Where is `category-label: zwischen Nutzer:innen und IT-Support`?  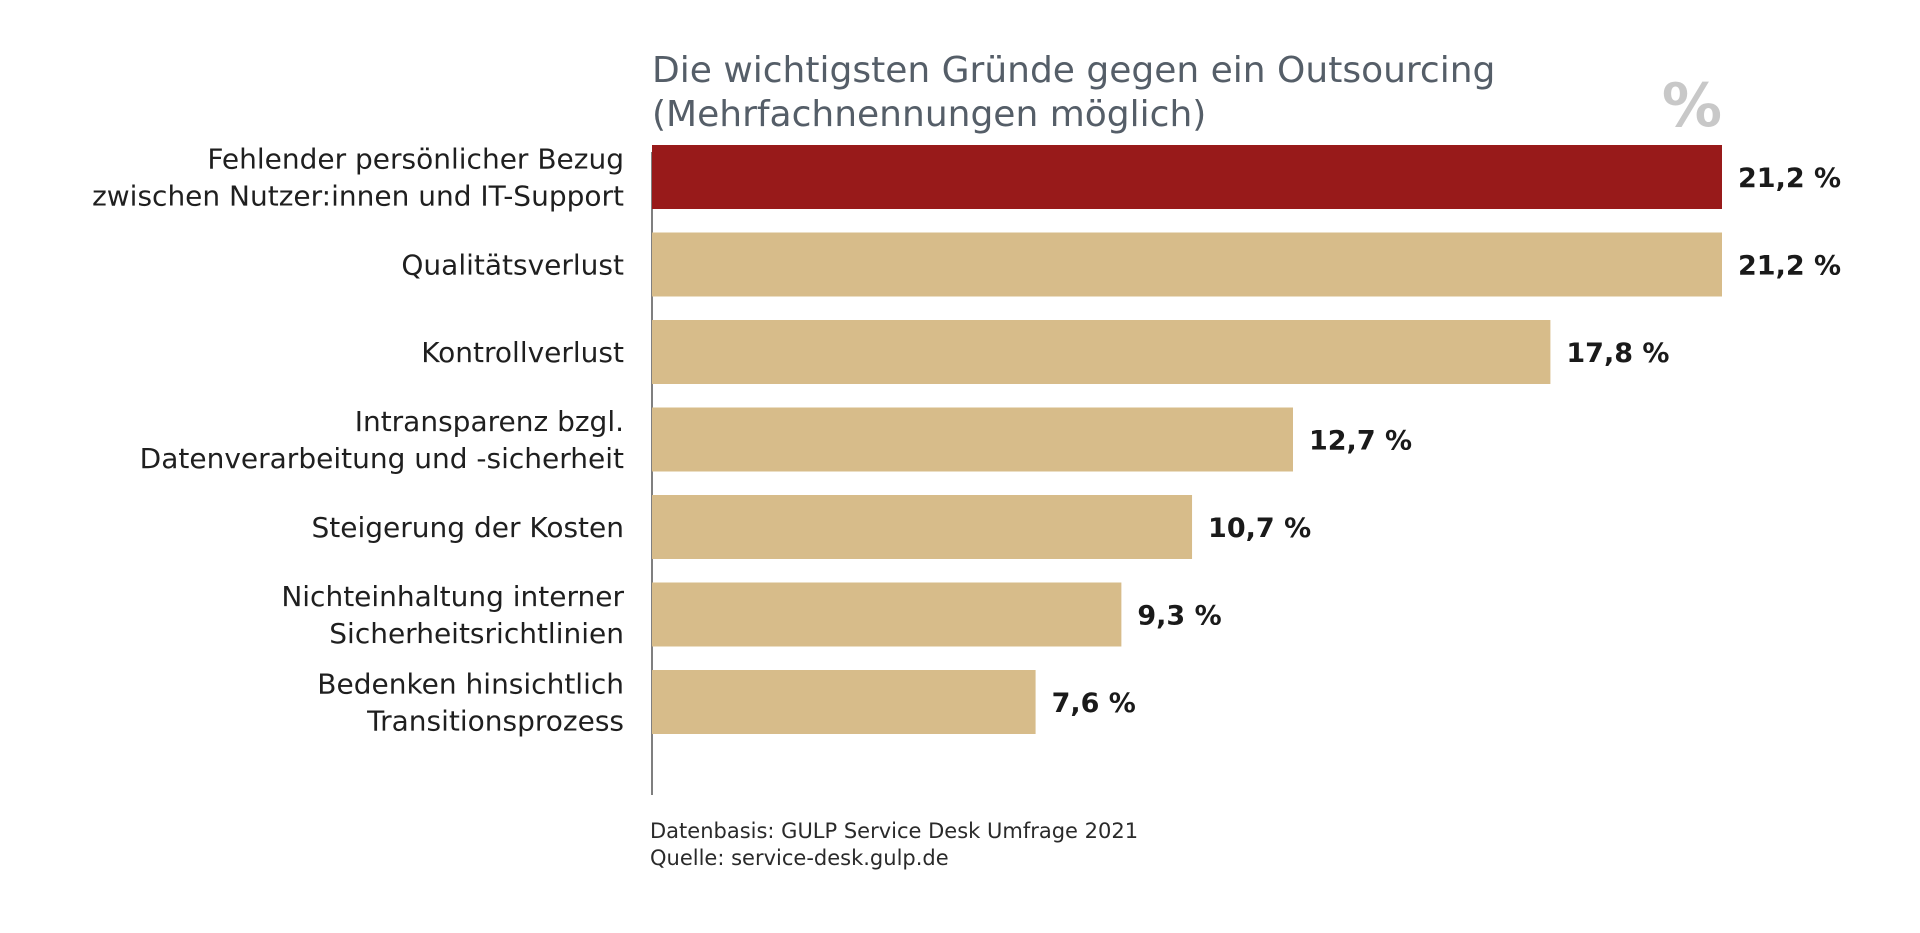
category-label: zwischen Nutzer:innen und IT-Support is located at coordinates (358, 196).